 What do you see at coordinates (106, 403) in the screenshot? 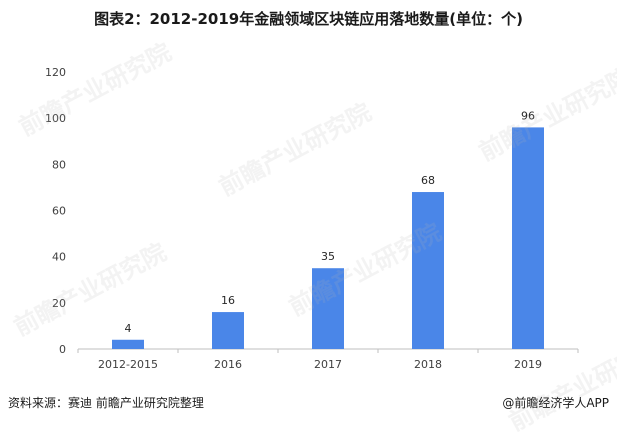
I see `source-note: 资料来源：赛迪 前瞻产业研究院整理` at bounding box center [106, 403].